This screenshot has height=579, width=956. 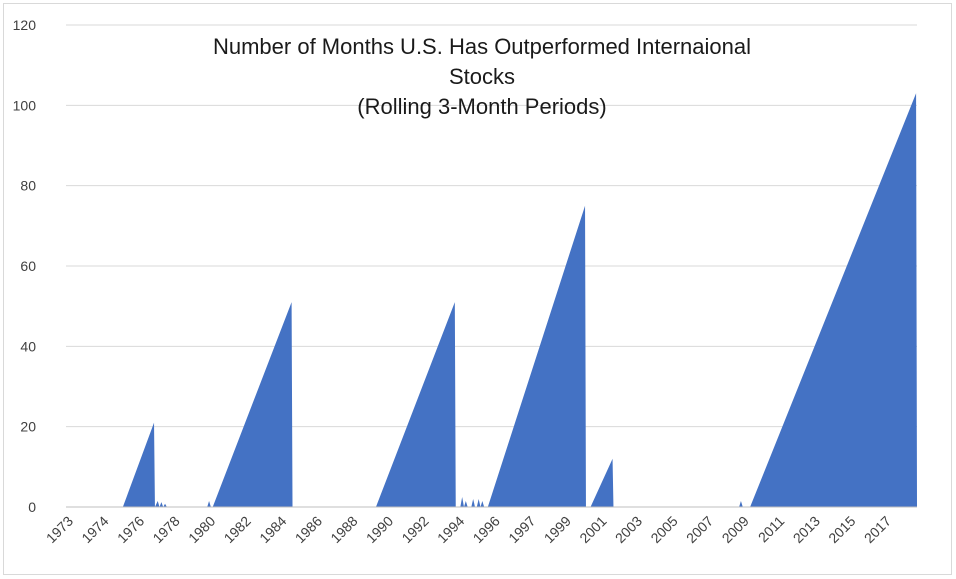 What do you see at coordinates (414, 529) in the screenshot?
I see `x-tick-label: 1992` at bounding box center [414, 529].